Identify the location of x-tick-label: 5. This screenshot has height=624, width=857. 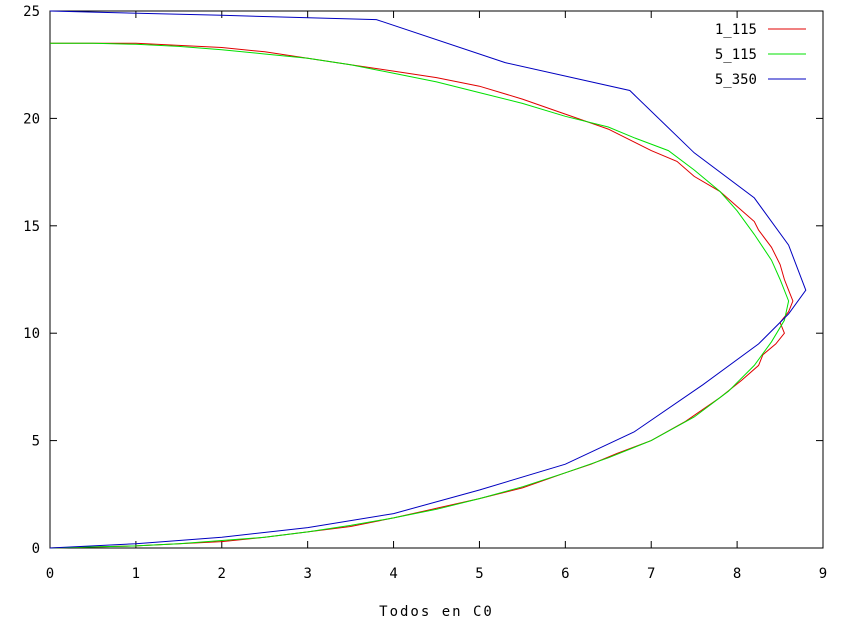
(479, 574).